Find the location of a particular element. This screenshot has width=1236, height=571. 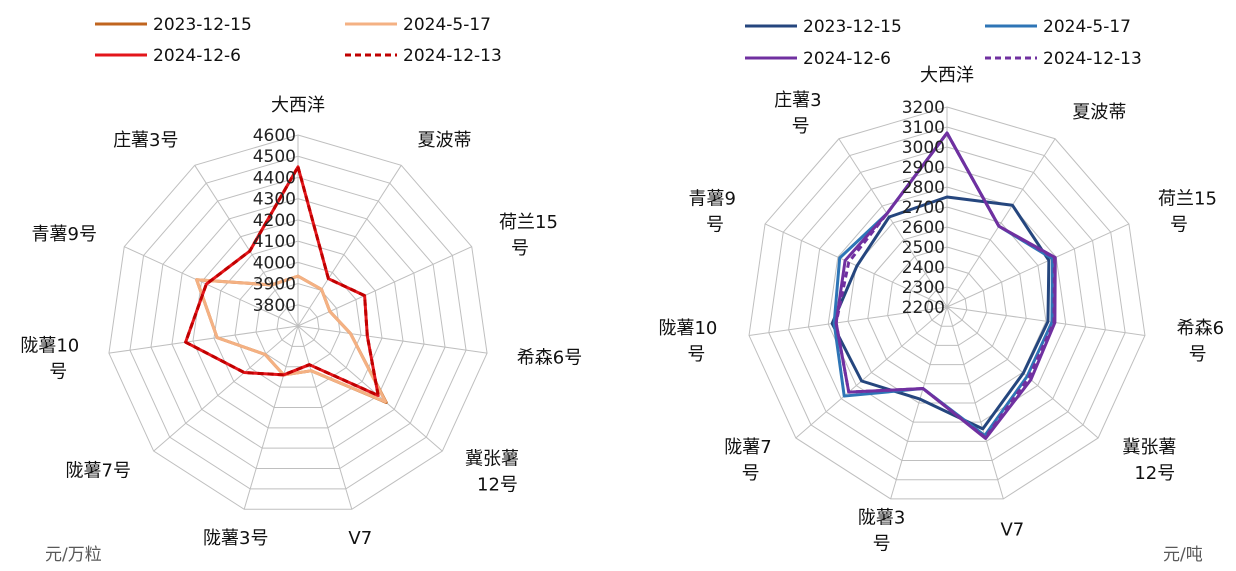

axis-label: 陇薯7号 is located at coordinates (98, 471).